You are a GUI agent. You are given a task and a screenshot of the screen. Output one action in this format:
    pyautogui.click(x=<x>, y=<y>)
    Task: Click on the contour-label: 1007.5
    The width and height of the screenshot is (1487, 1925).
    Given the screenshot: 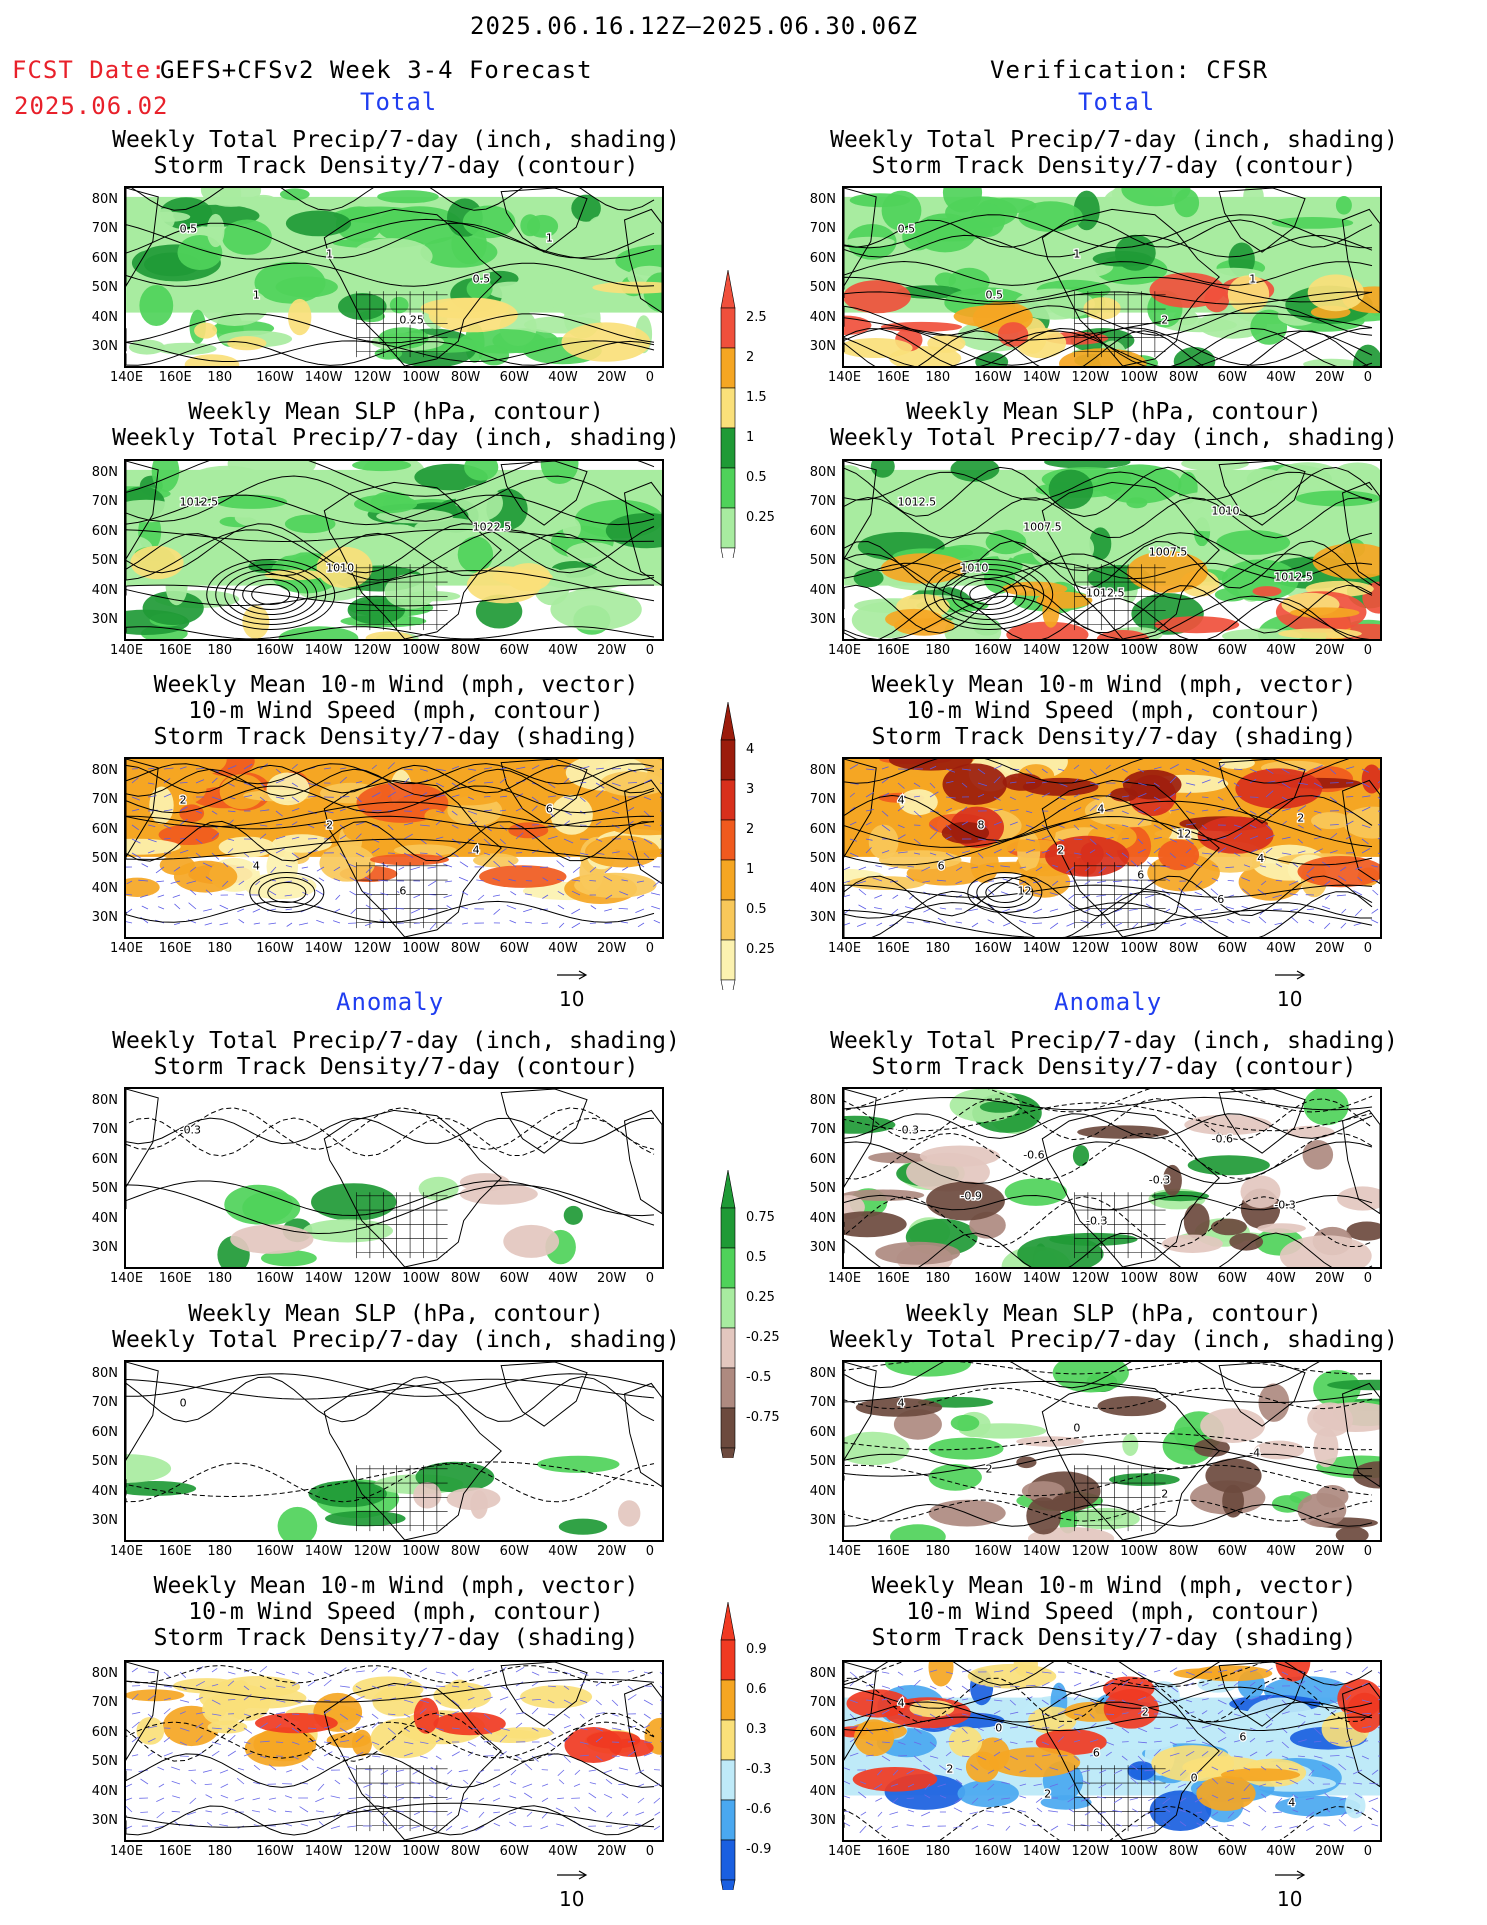 What is the action you would take?
    pyautogui.click(x=1168, y=551)
    